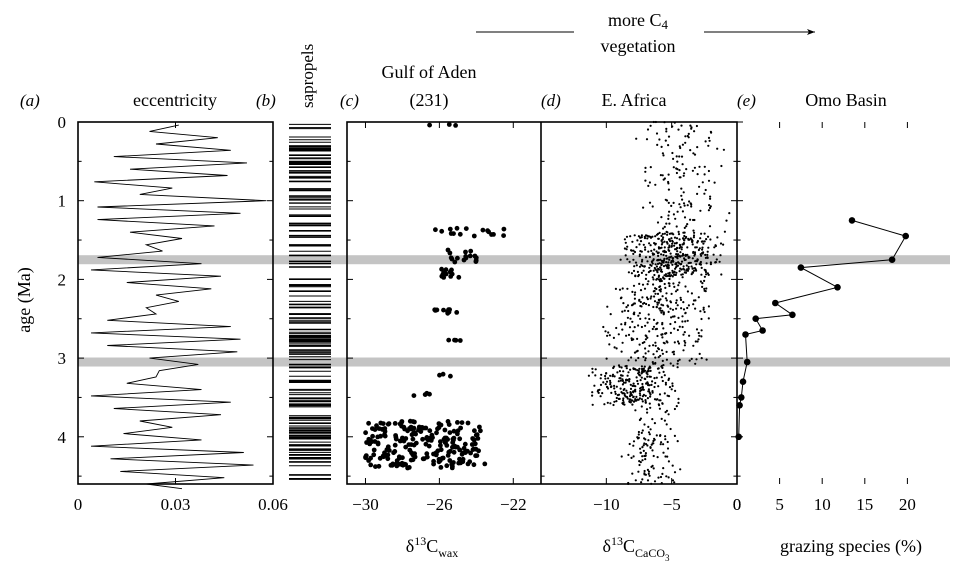 The height and width of the screenshot is (567, 954). I want to click on panel-d-east-africa, so click(659, 302).